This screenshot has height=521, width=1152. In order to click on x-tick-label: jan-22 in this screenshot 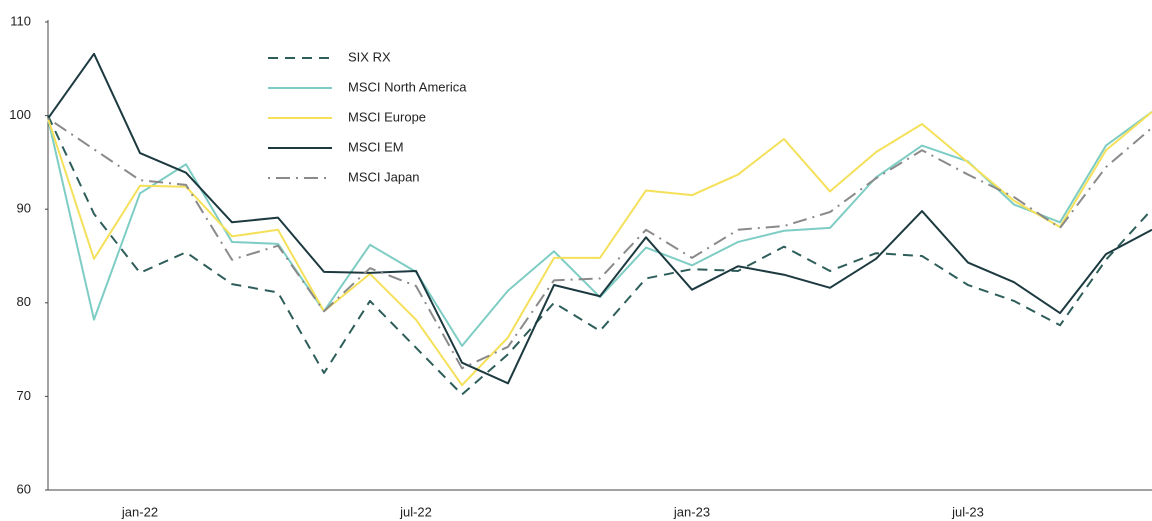, I will do `click(139, 511)`.